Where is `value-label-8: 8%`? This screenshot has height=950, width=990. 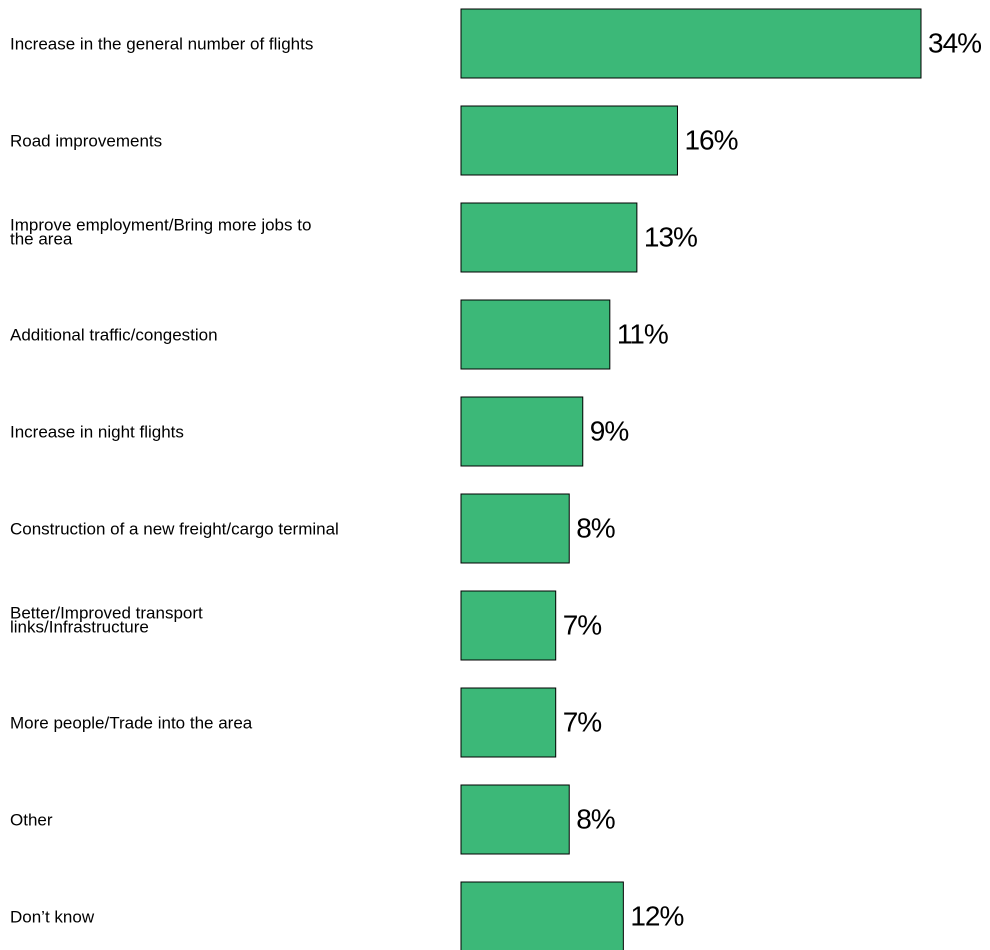 value-label-8: 8% is located at coordinates (595, 819).